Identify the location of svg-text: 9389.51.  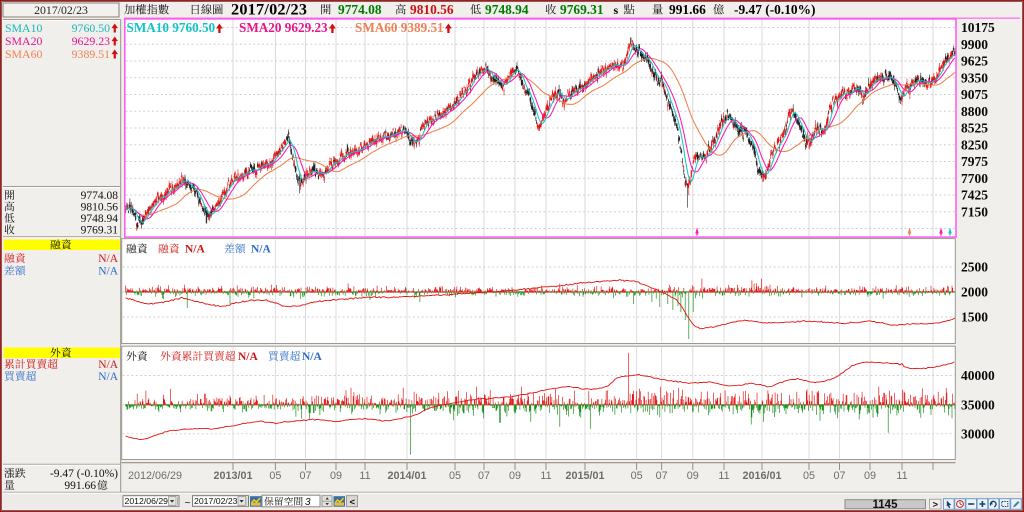
(91, 54).